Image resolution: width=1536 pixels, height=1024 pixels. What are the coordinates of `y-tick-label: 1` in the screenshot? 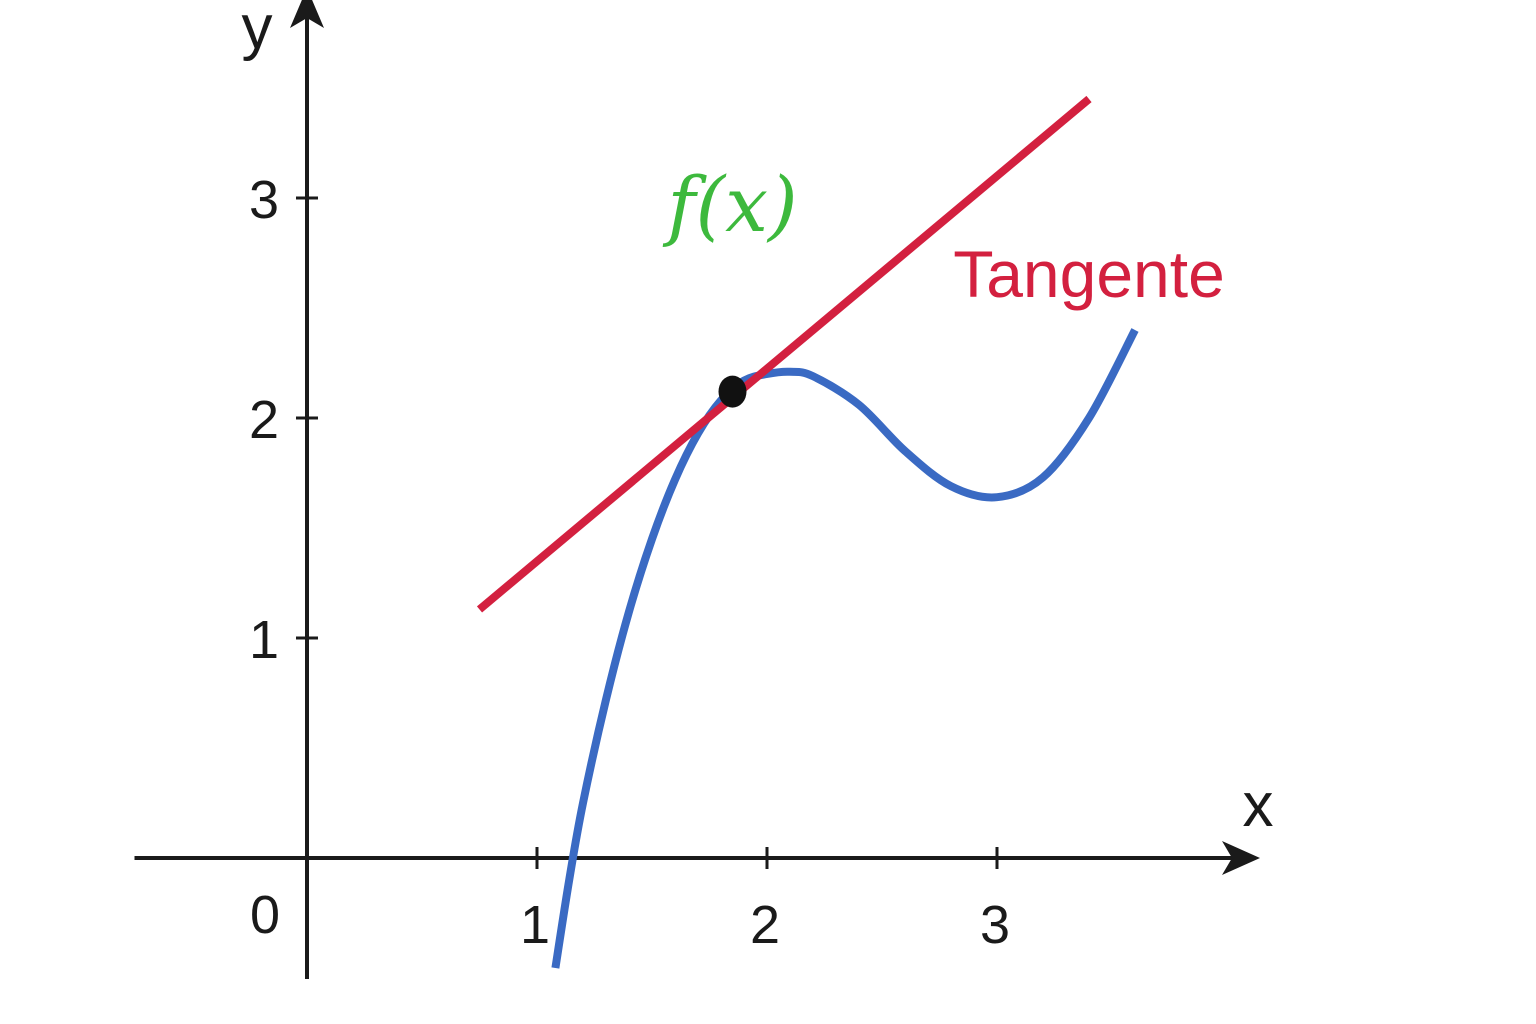 It's located at (264, 640).